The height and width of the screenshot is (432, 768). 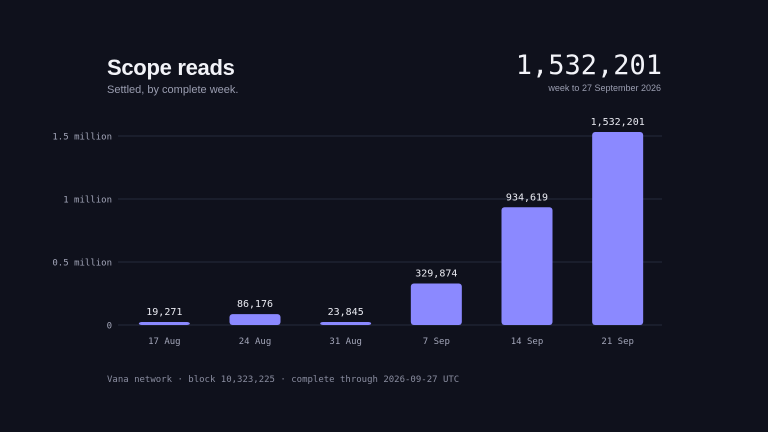 I want to click on chart-subtitle: Settled, by complete week., so click(x=173, y=90).